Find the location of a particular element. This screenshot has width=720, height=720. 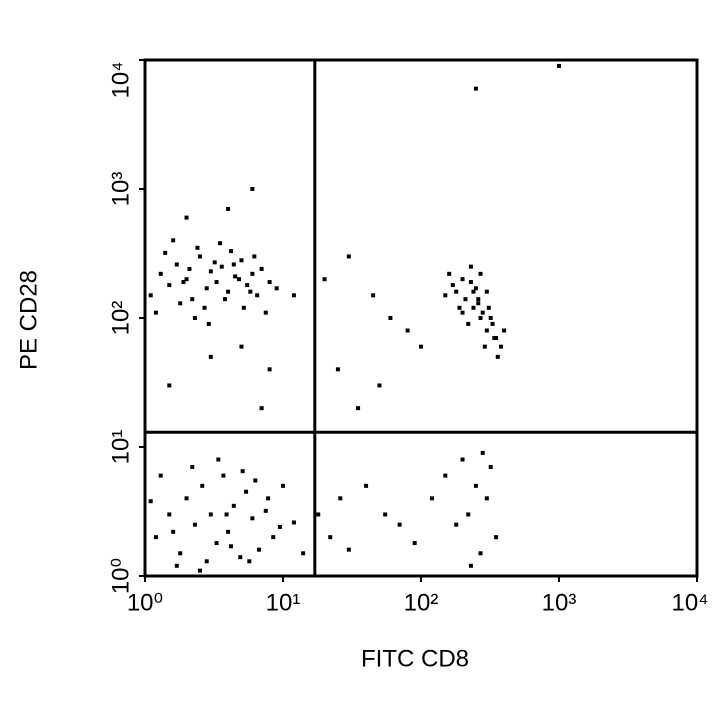

x-tick-label: 10⁰ is located at coordinates (145, 602).